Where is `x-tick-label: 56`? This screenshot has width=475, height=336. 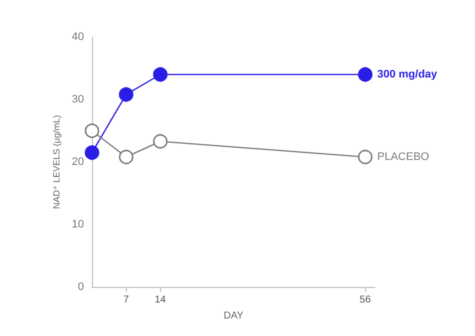 x-tick-label: 56 is located at coordinates (366, 300).